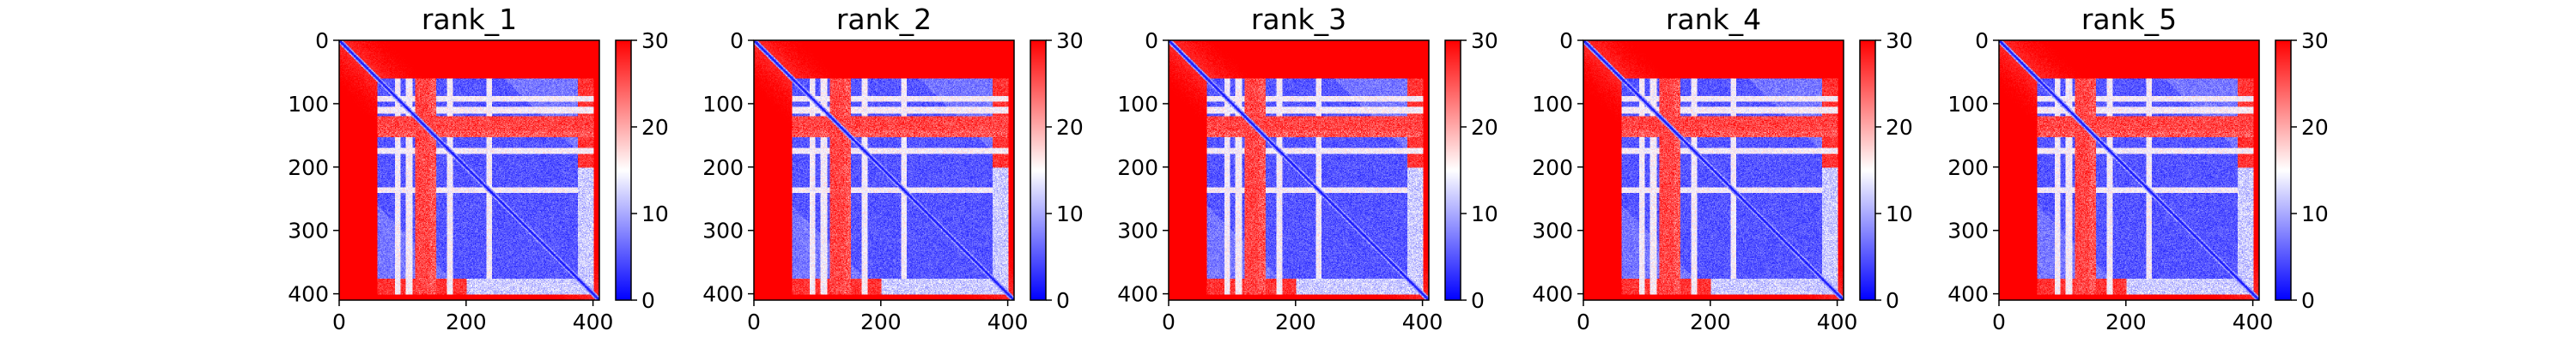 The image size is (2576, 343). Describe the element at coordinates (2129, 19) in the screenshot. I see `panel-title: rank_5` at that location.